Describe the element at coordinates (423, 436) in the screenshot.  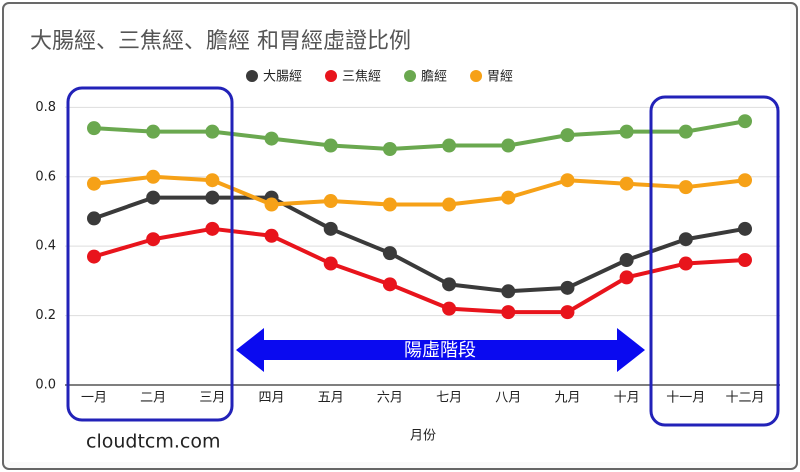
I see `x-axis-label: 月份` at that location.